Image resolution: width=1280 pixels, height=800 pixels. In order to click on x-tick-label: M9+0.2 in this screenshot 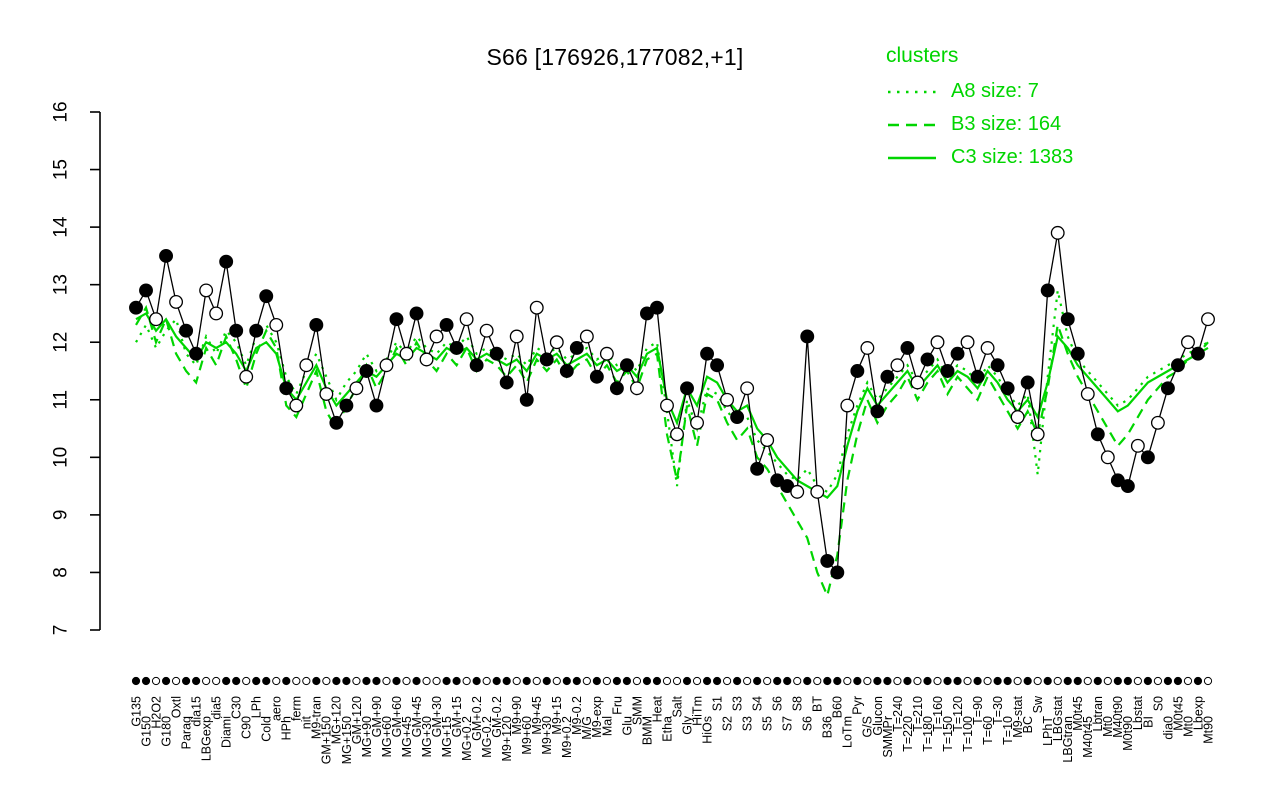, I will do `click(567, 737)`.